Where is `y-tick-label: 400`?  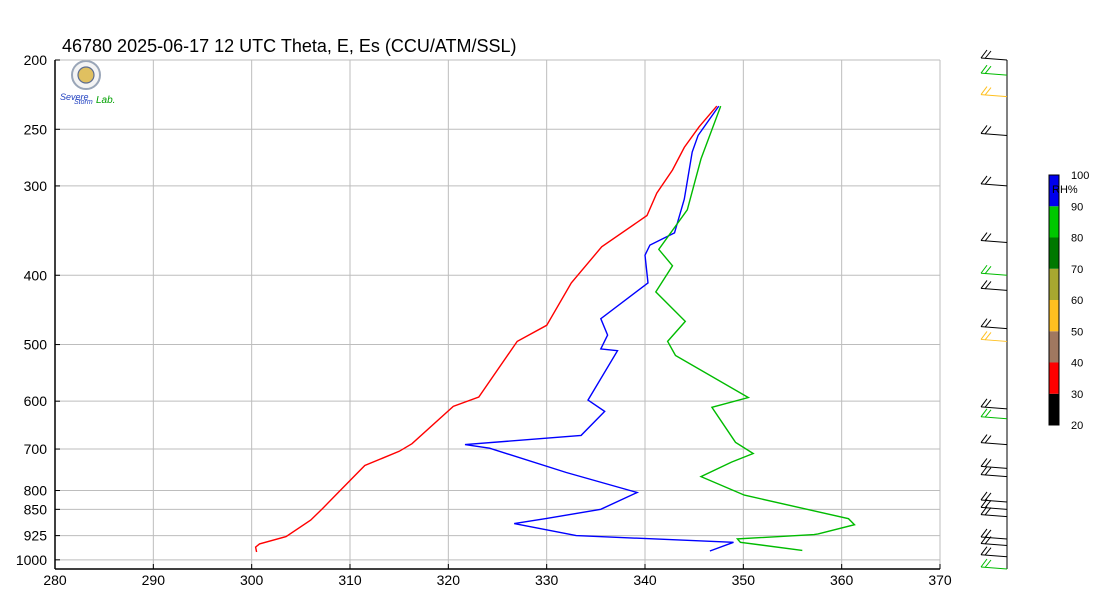
y-tick-label: 400 is located at coordinates (36, 275).